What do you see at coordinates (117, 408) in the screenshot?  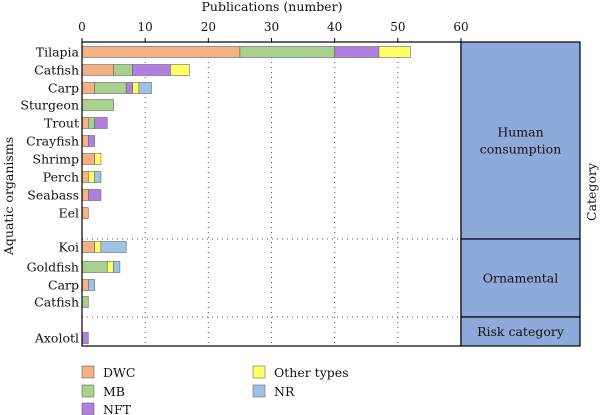 I see `legend-label: NFT` at bounding box center [117, 408].